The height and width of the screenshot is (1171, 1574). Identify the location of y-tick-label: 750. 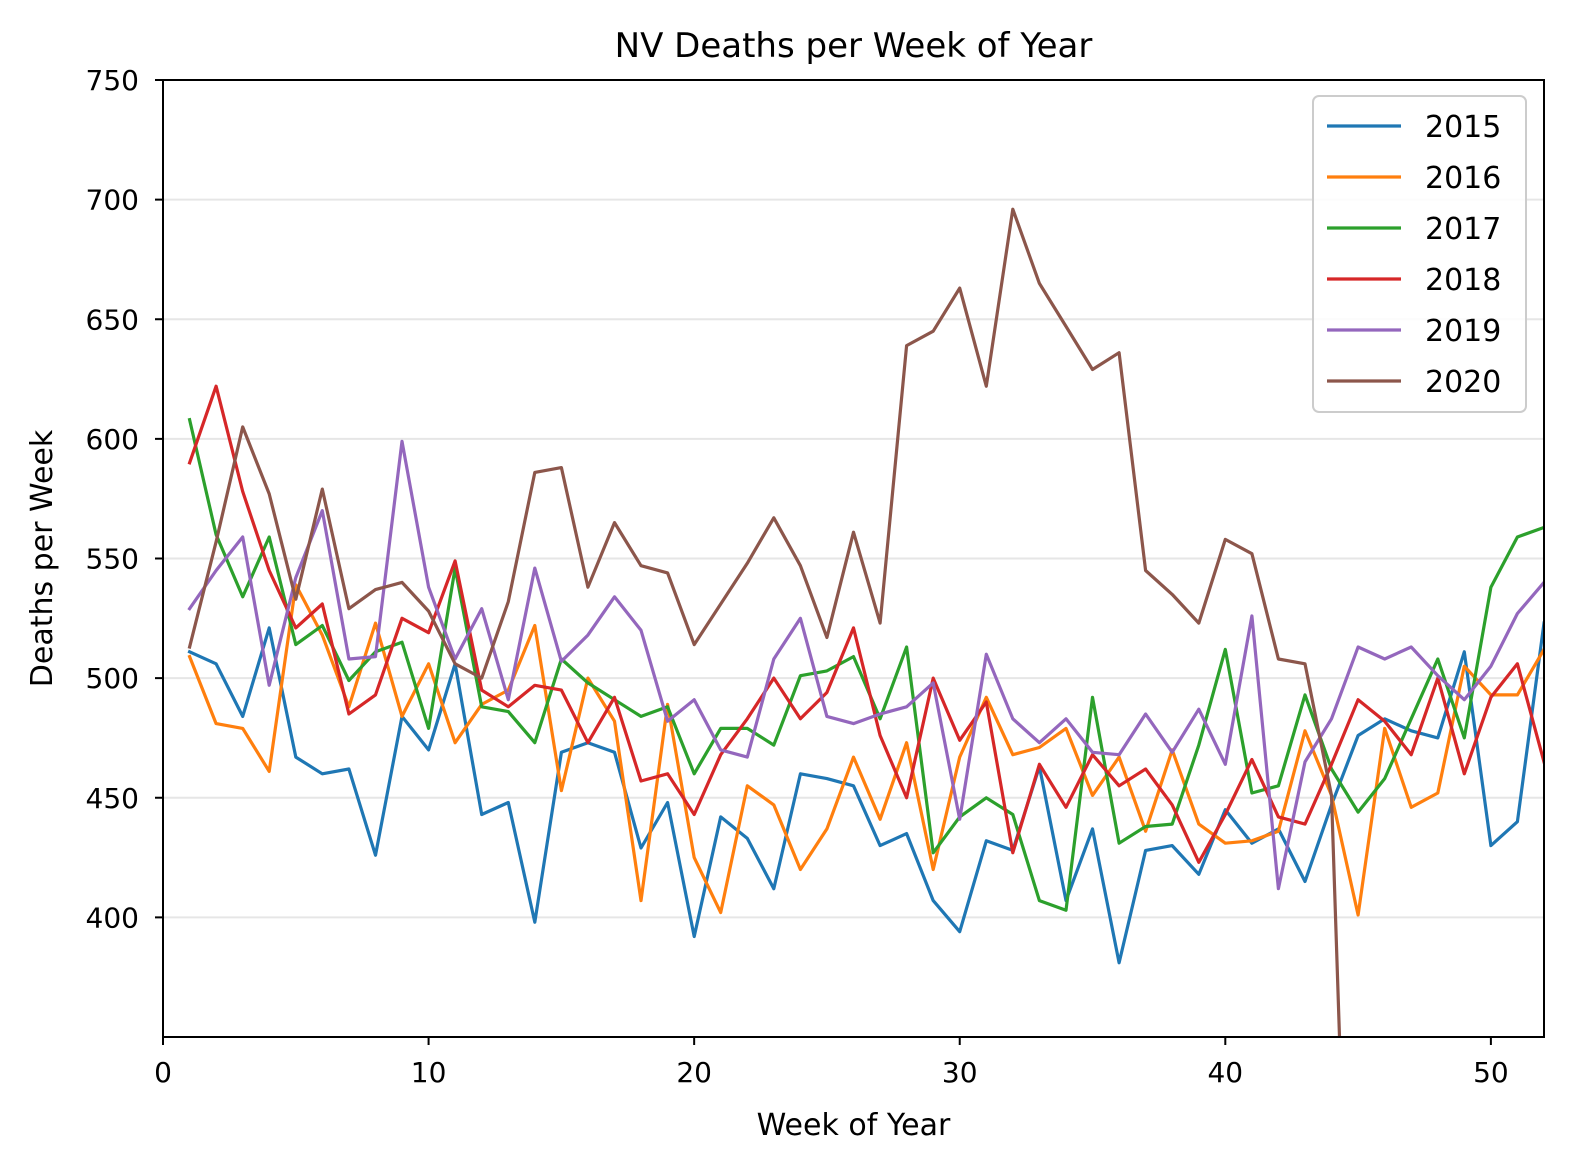
(112, 80).